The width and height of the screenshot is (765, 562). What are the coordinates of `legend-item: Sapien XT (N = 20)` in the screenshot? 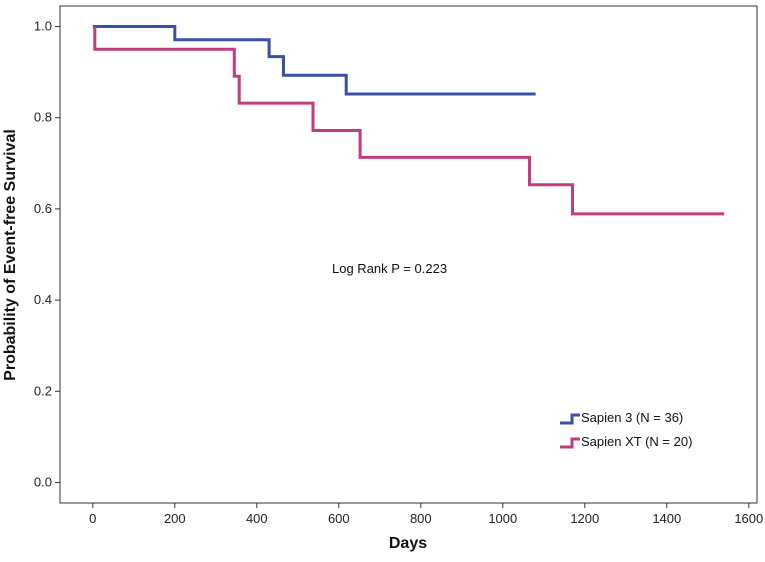 It's located at (626, 441).